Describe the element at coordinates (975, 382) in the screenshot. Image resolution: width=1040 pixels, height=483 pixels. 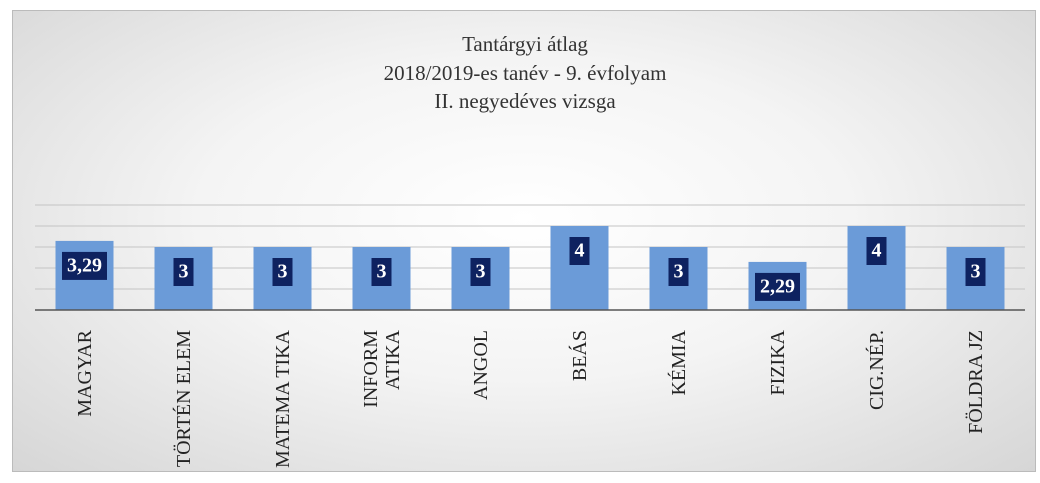
I see `x-tick-label: FÖLDRA JZ` at that location.